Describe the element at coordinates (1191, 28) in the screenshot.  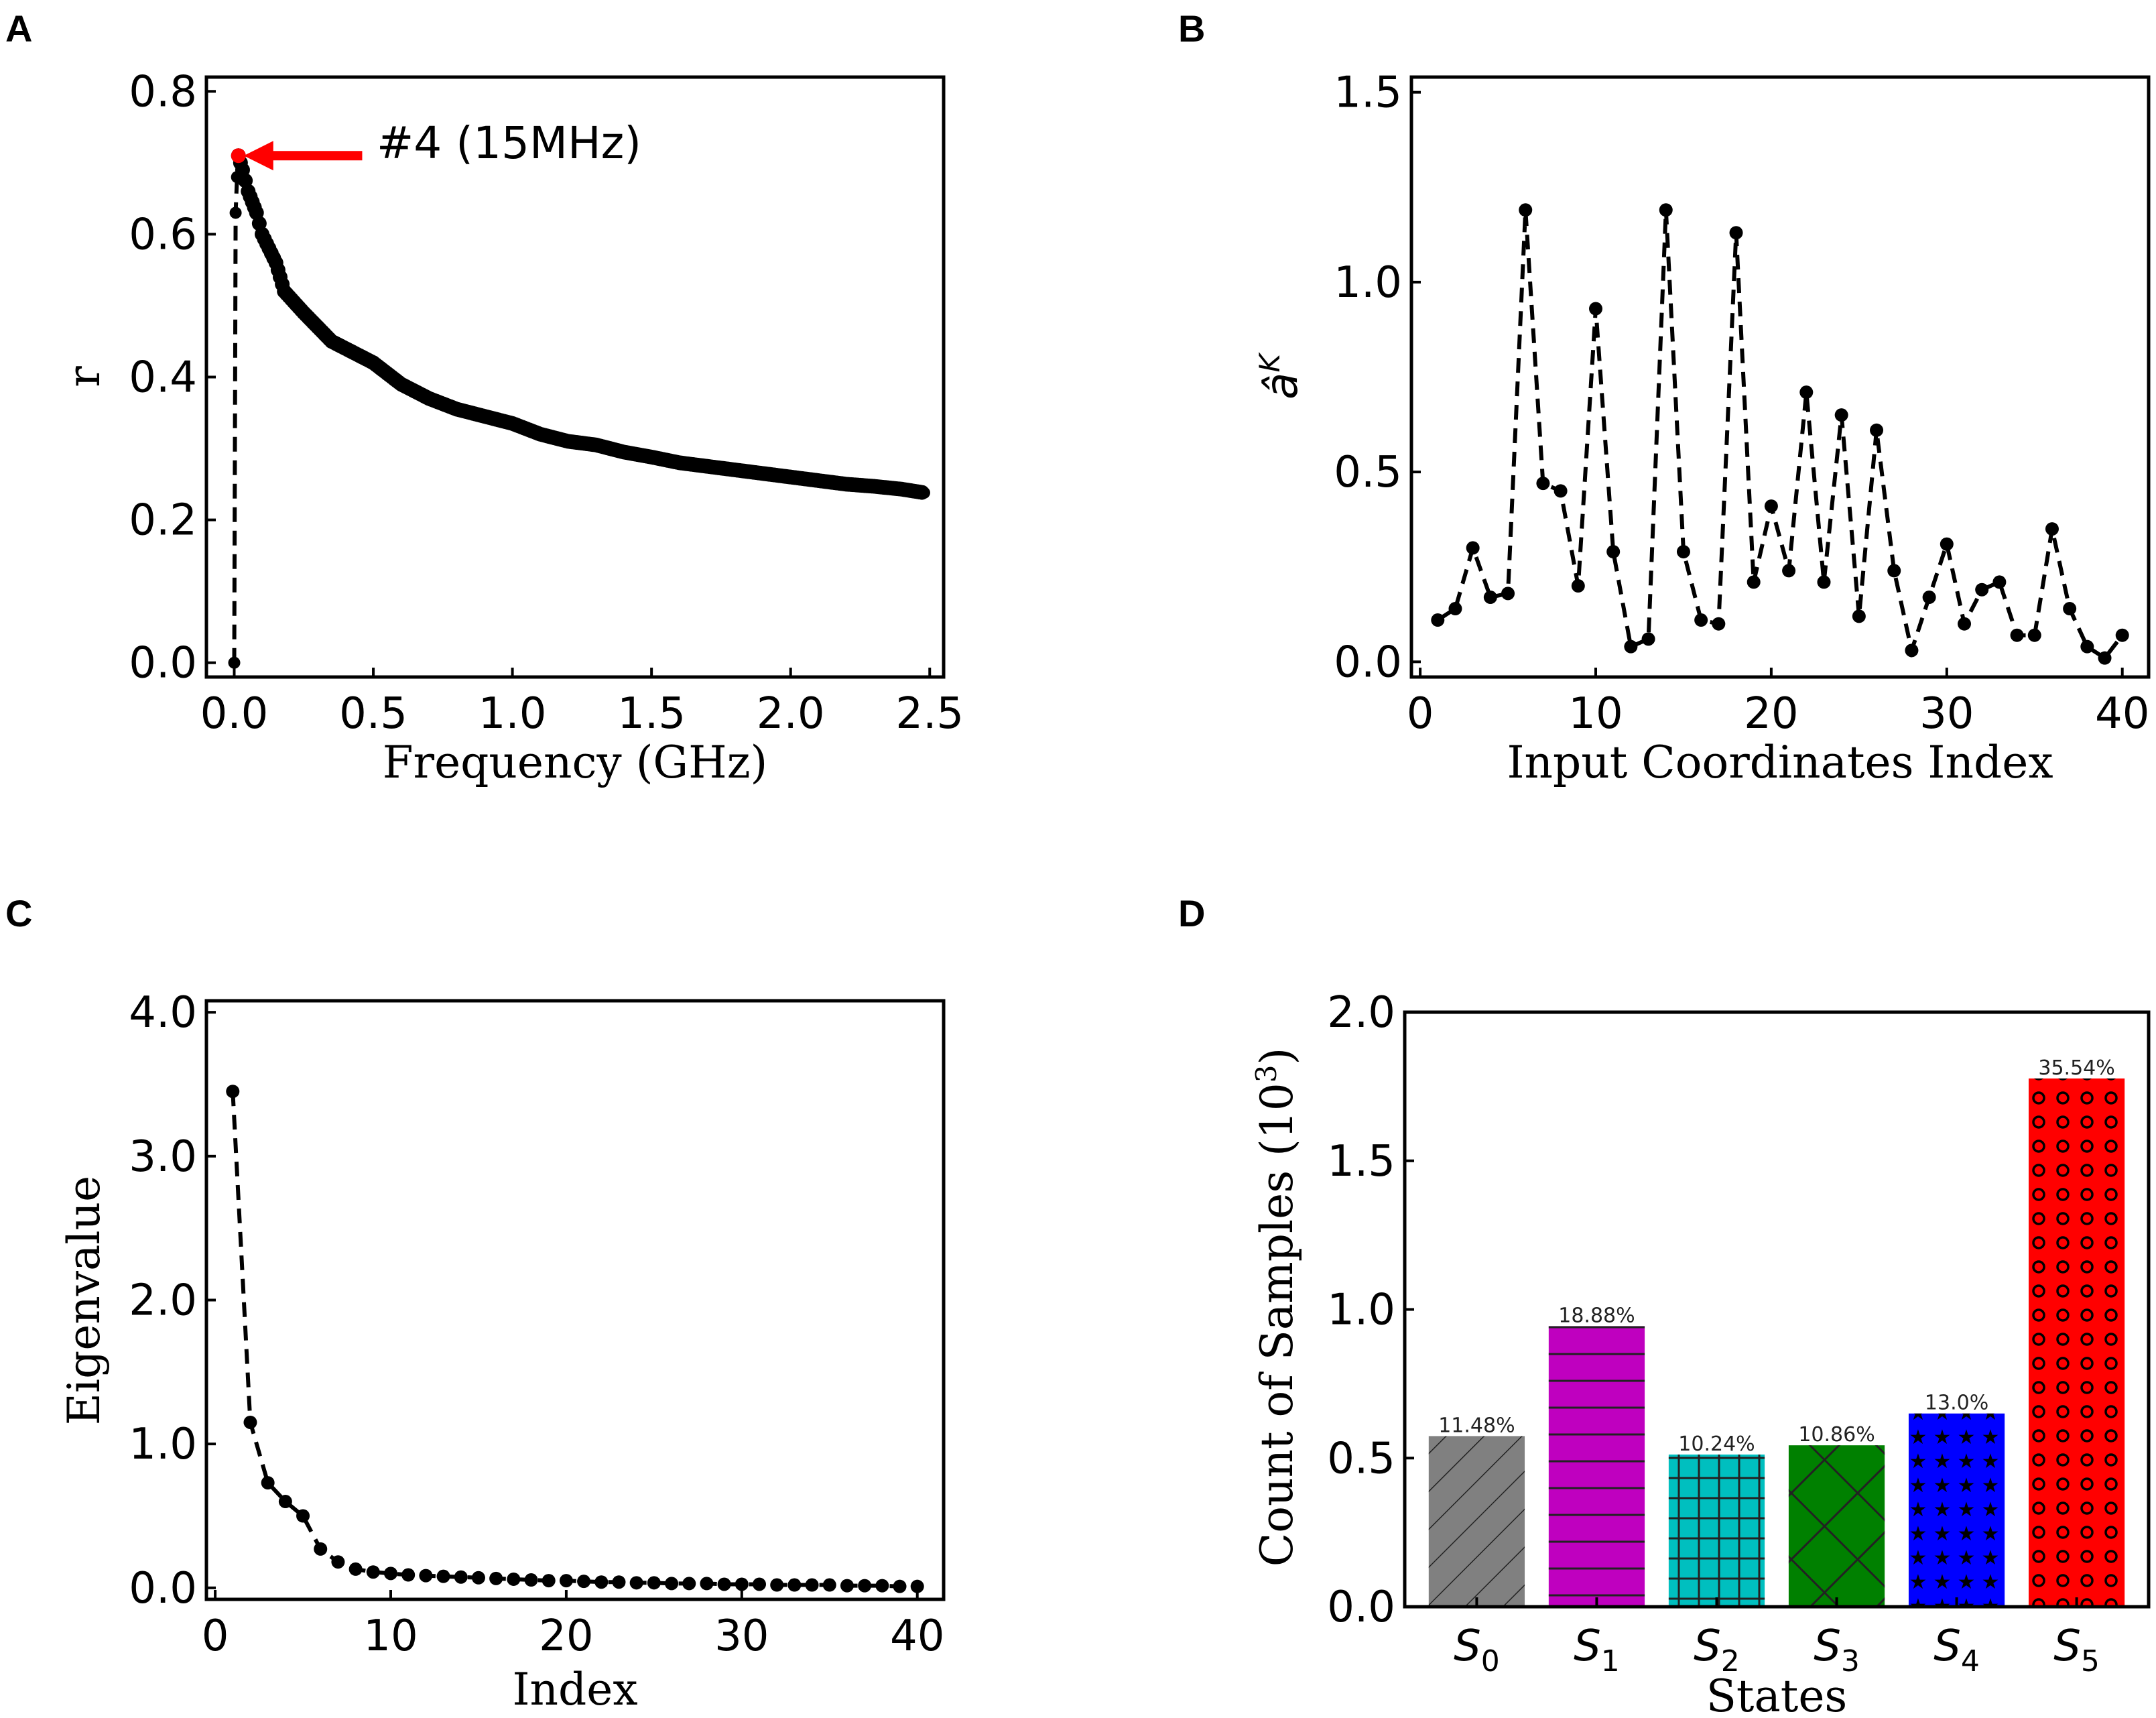
I see `panel-letter-b: B` at that location.